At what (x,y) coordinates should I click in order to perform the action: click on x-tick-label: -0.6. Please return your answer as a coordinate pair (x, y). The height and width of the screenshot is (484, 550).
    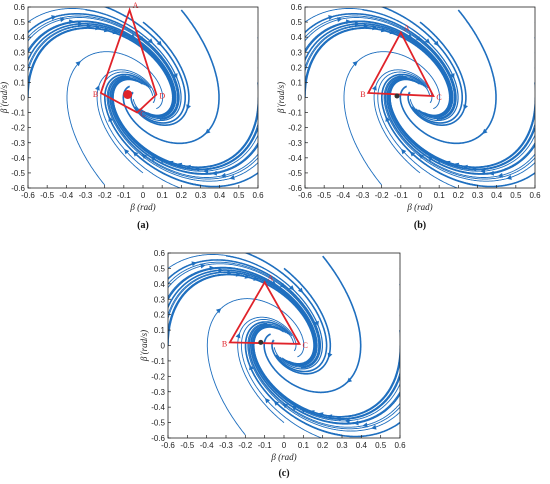
    Looking at the image, I should click on (168, 445).